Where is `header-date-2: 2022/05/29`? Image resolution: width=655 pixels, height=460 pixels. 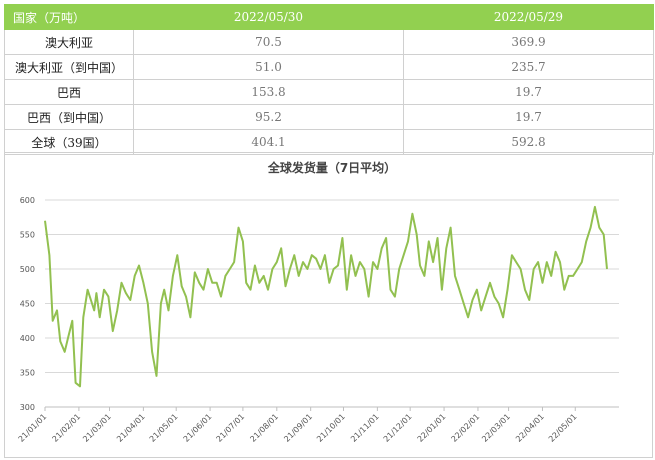 header-date-2: 2022/05/29 is located at coordinates (528, 17).